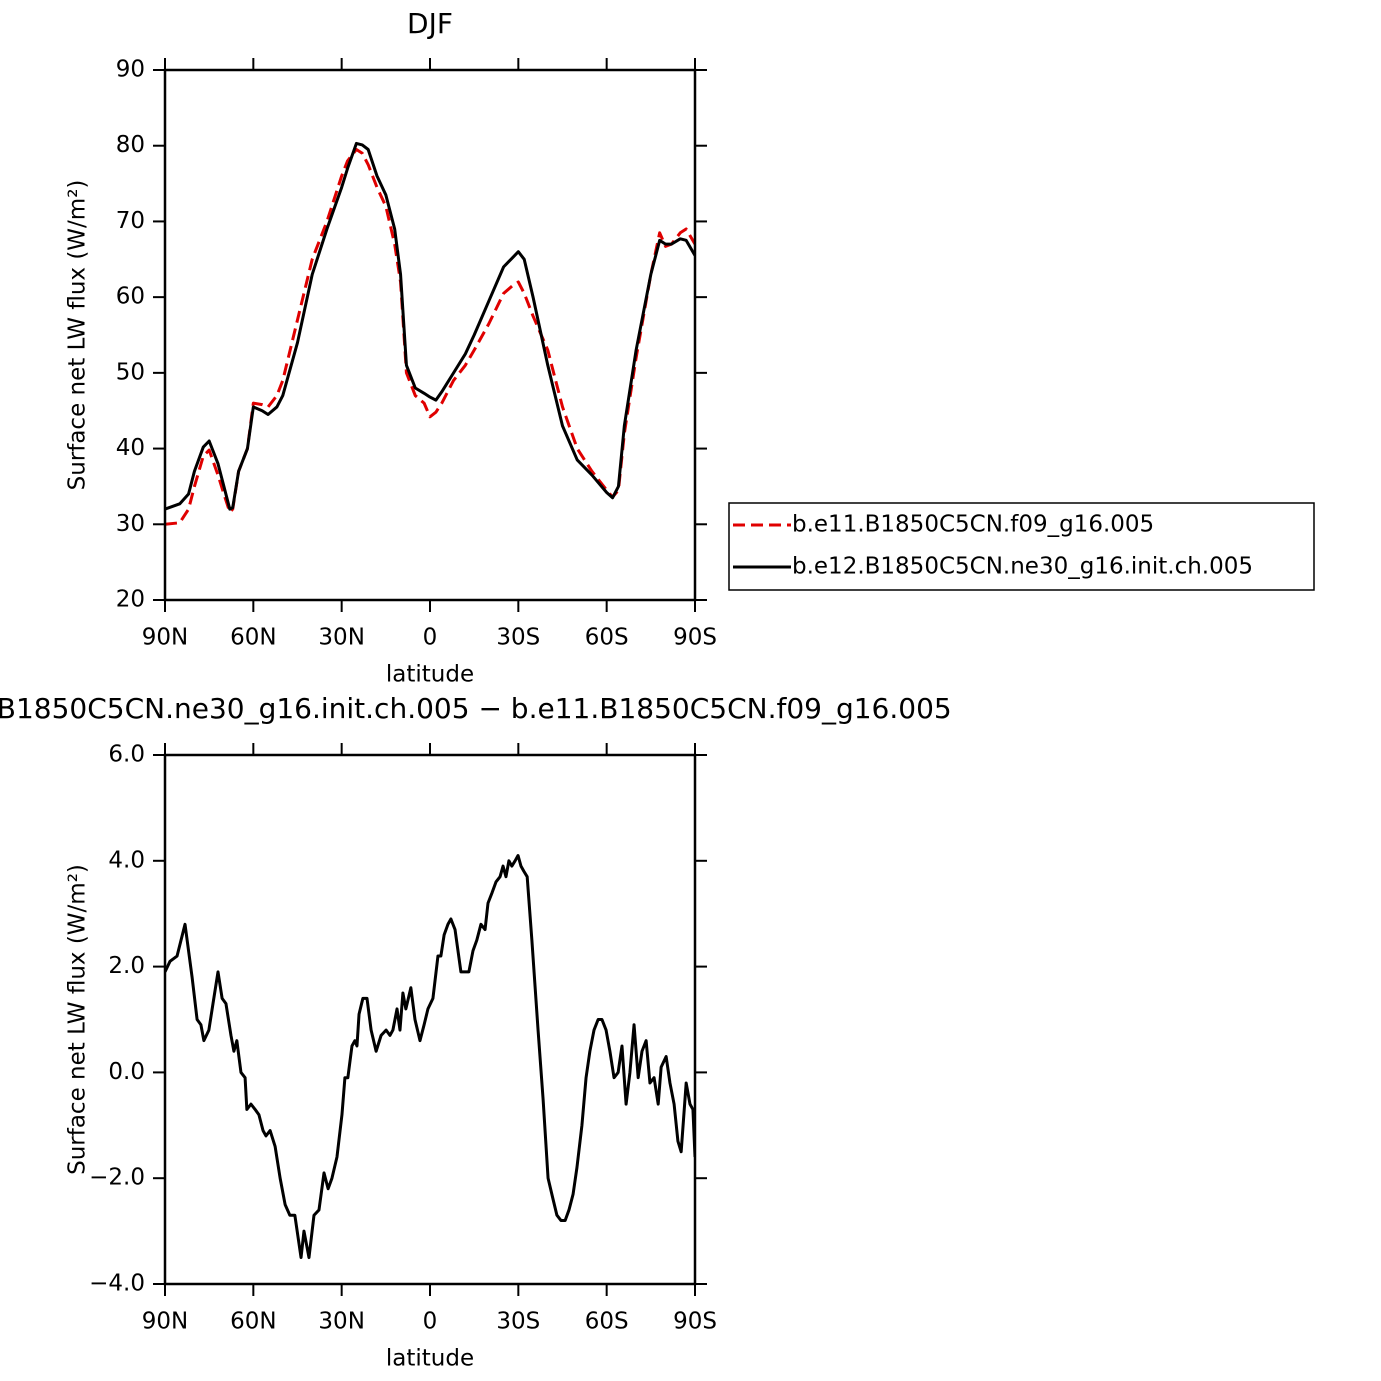 The height and width of the screenshot is (1381, 1381). What do you see at coordinates (130, 600) in the screenshot?
I see `y-tick-label: 20` at bounding box center [130, 600].